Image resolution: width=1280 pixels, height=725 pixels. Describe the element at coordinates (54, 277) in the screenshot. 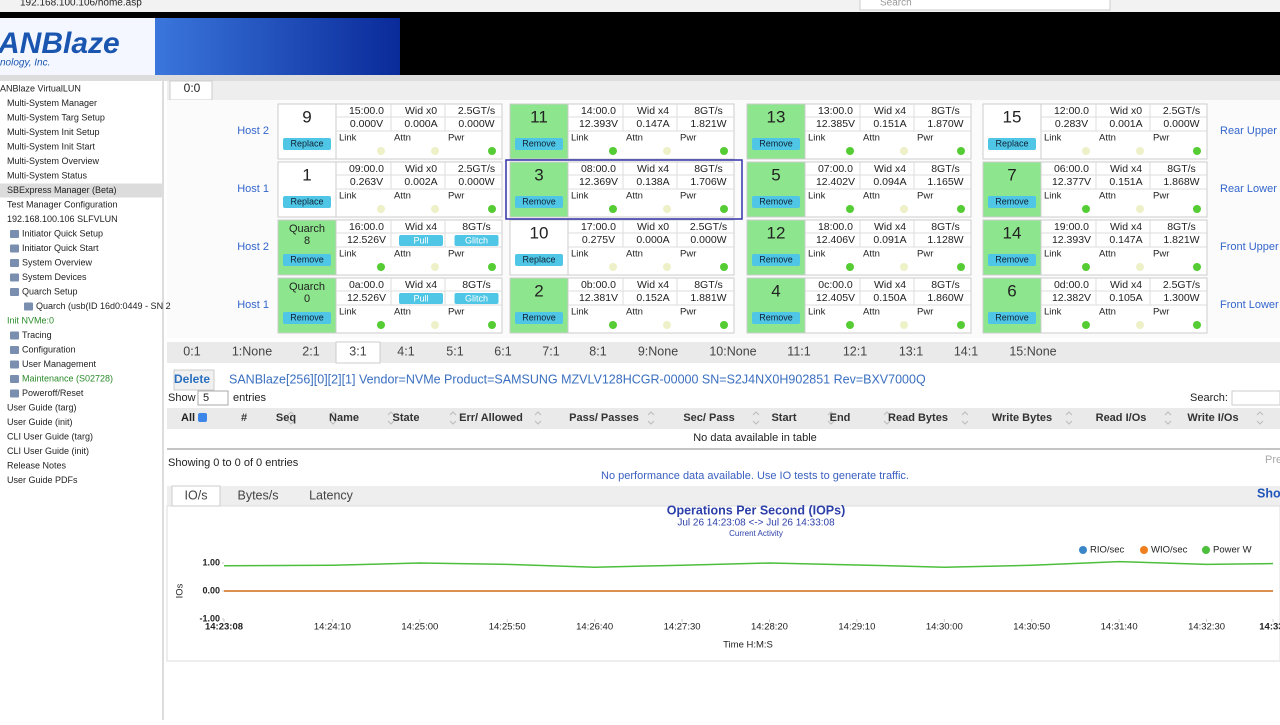

I see `sidebar-item: System Devices` at that location.